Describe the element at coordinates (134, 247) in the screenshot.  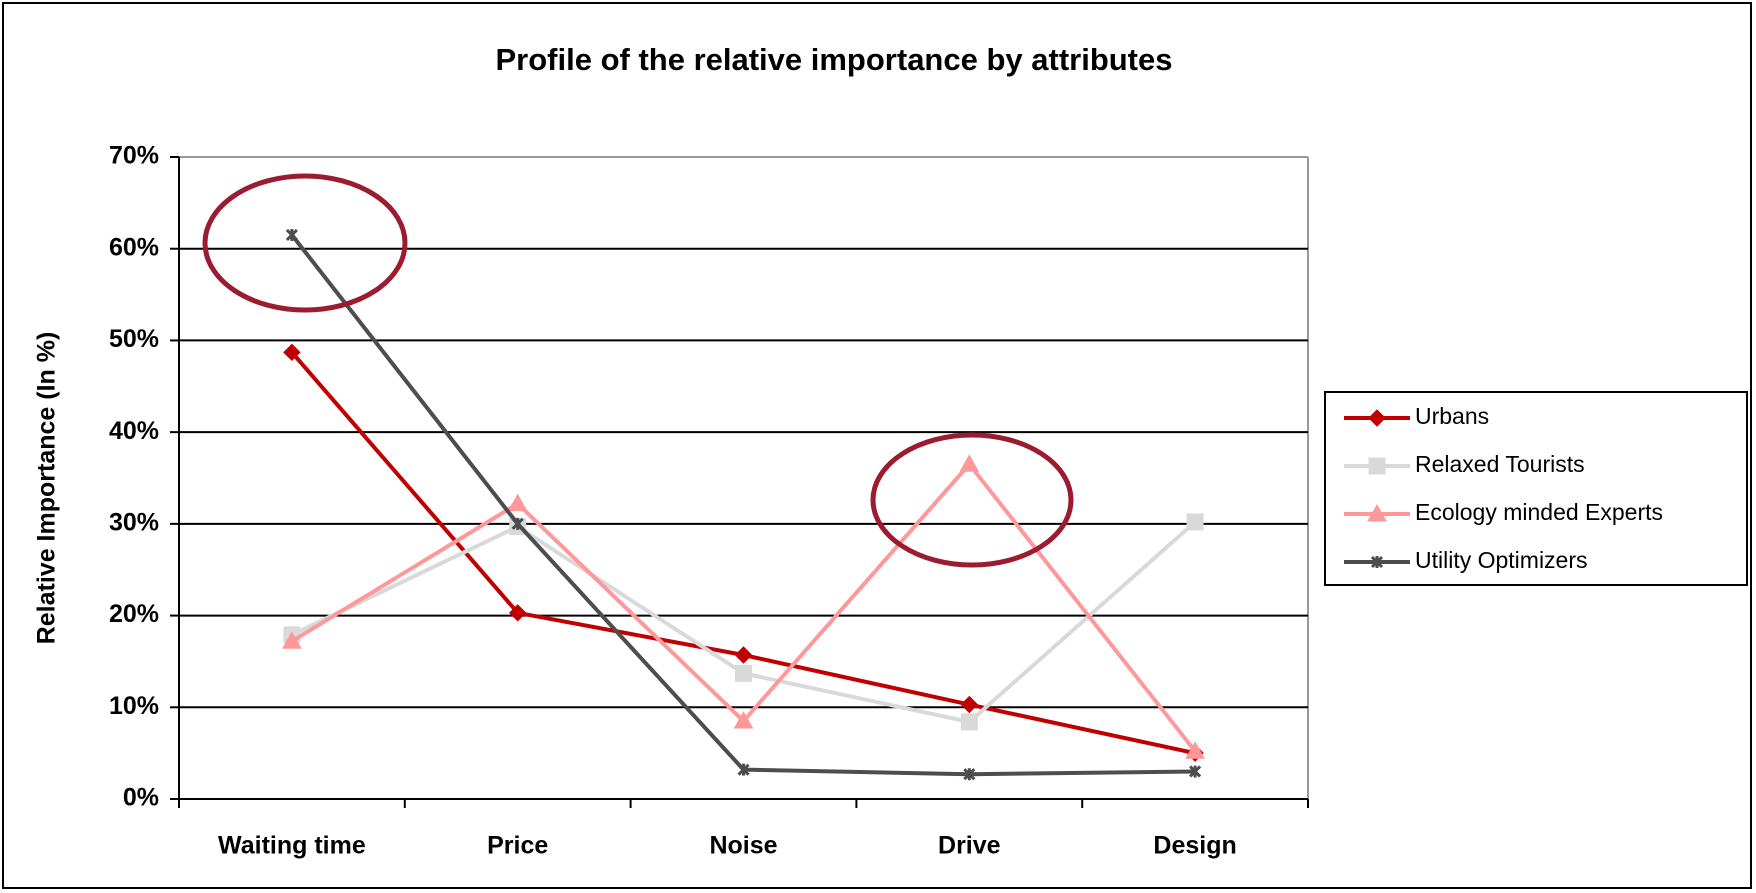
I see `y-tick-label: 60%` at that location.